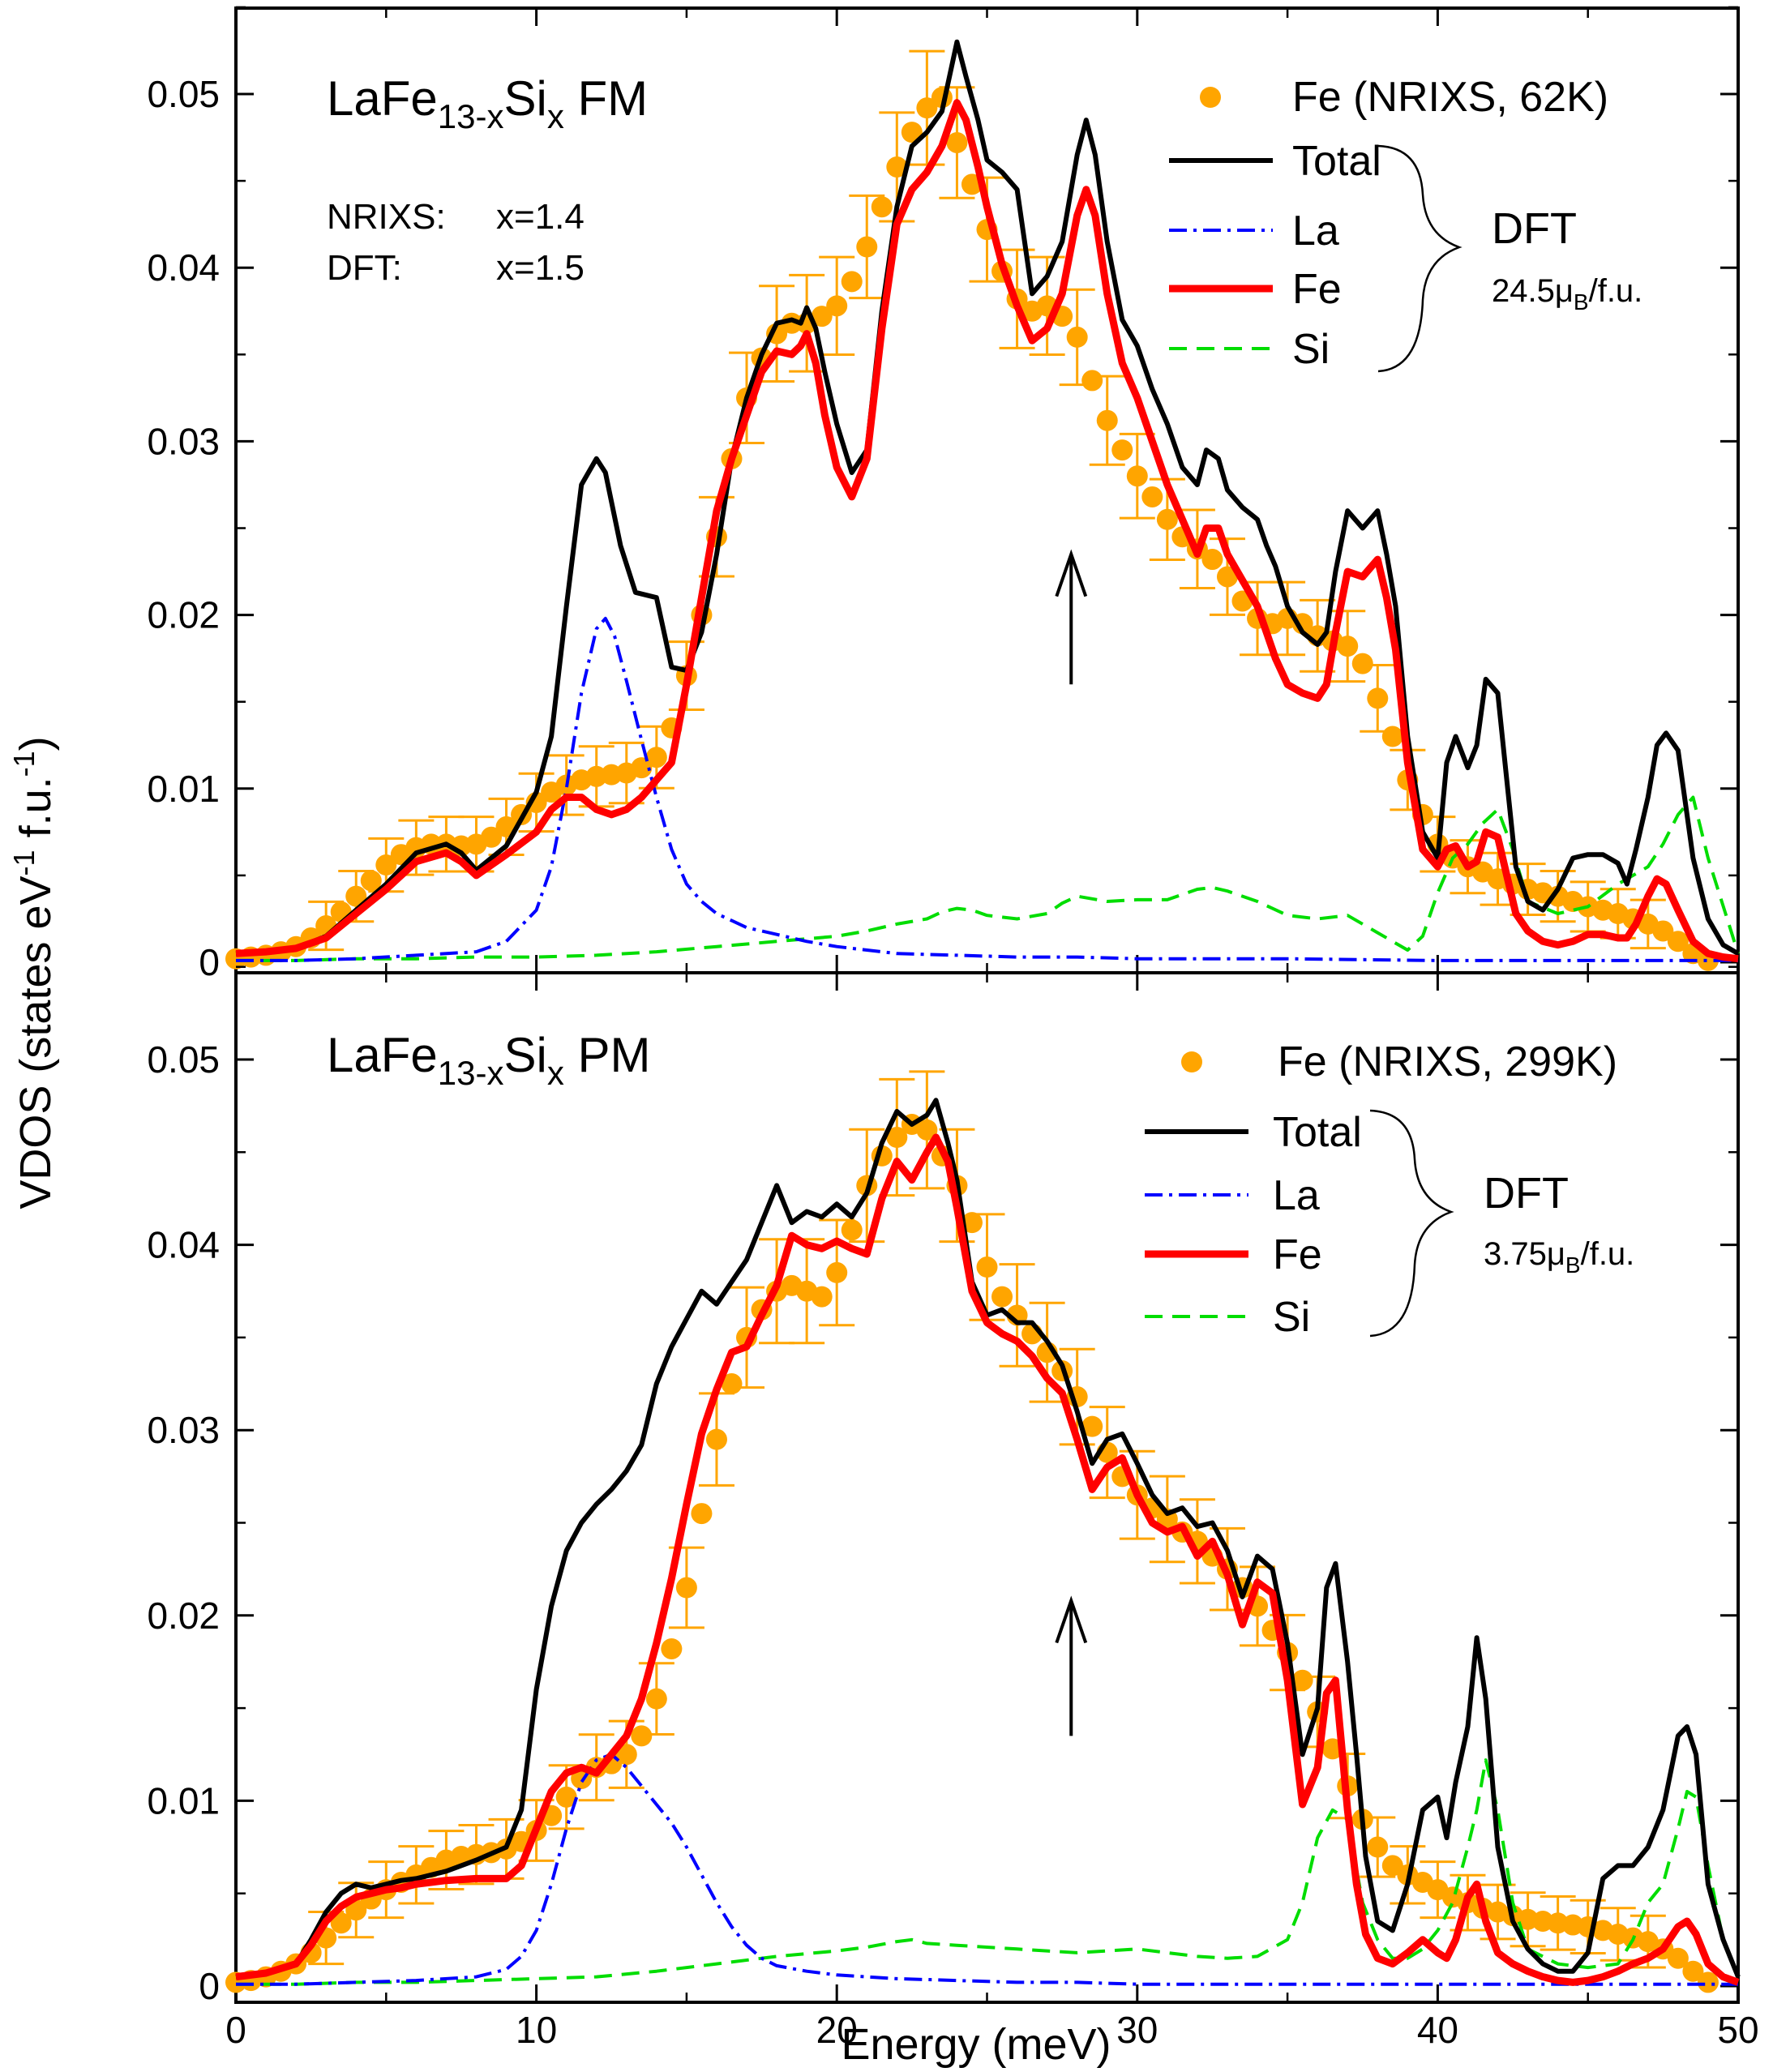  Describe the element at coordinates (489, 1060) in the screenshot. I see `panel-pm-title: LaFe13-xSix PM` at that location.